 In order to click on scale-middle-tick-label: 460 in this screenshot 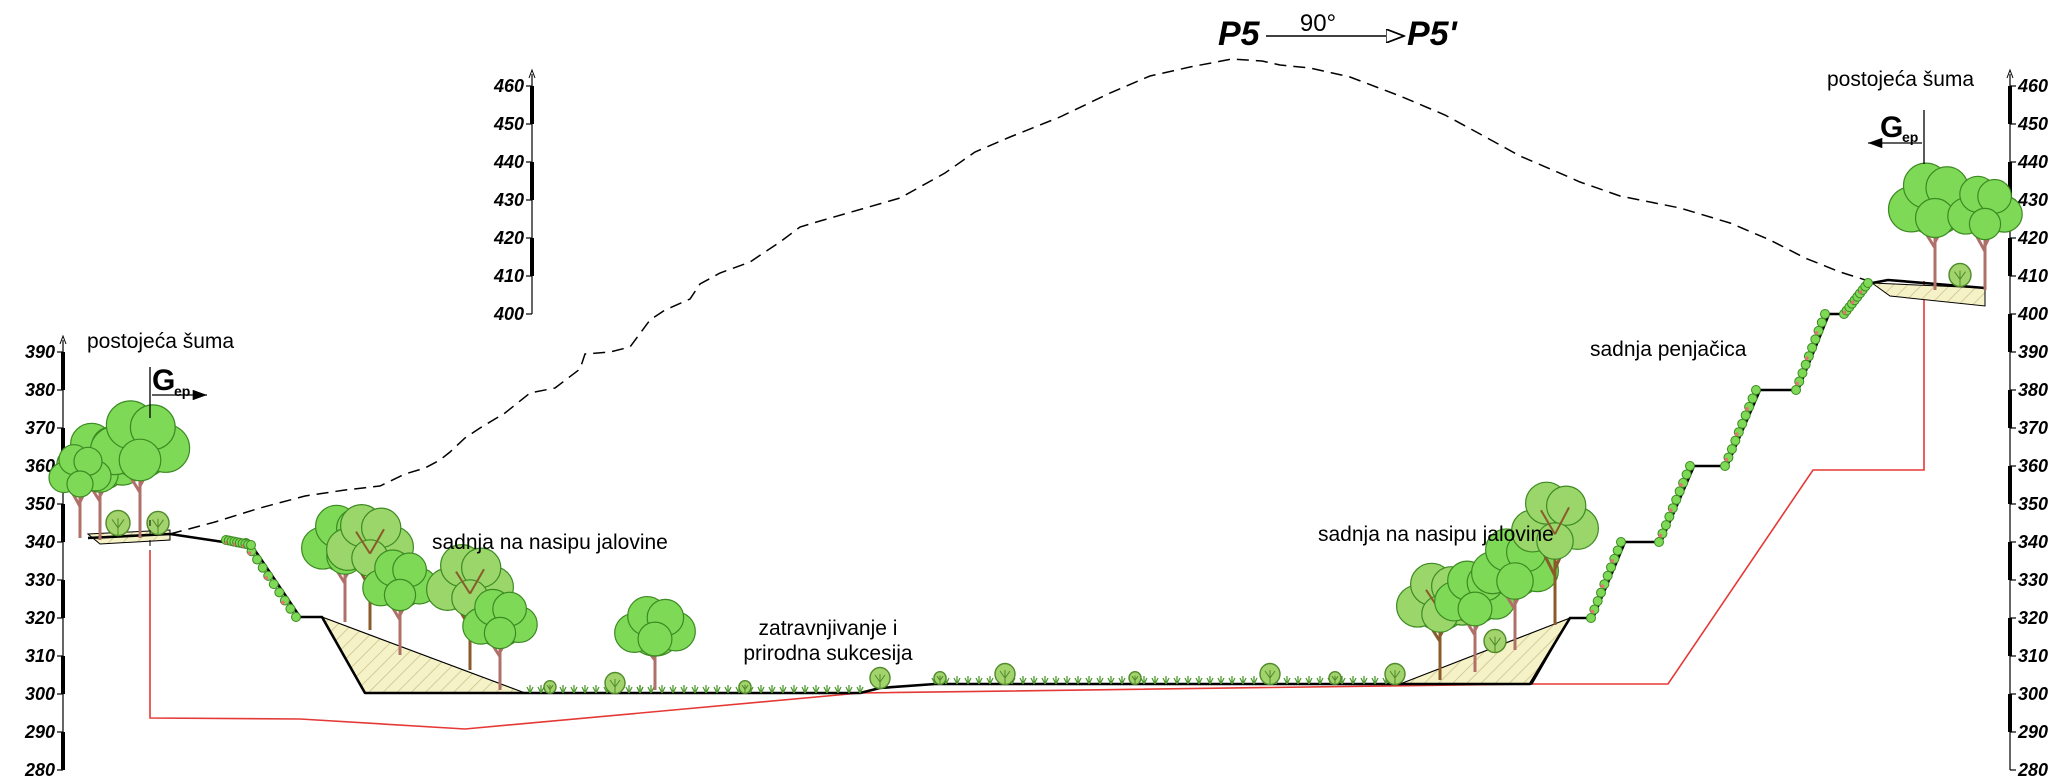, I will do `click(508, 86)`.